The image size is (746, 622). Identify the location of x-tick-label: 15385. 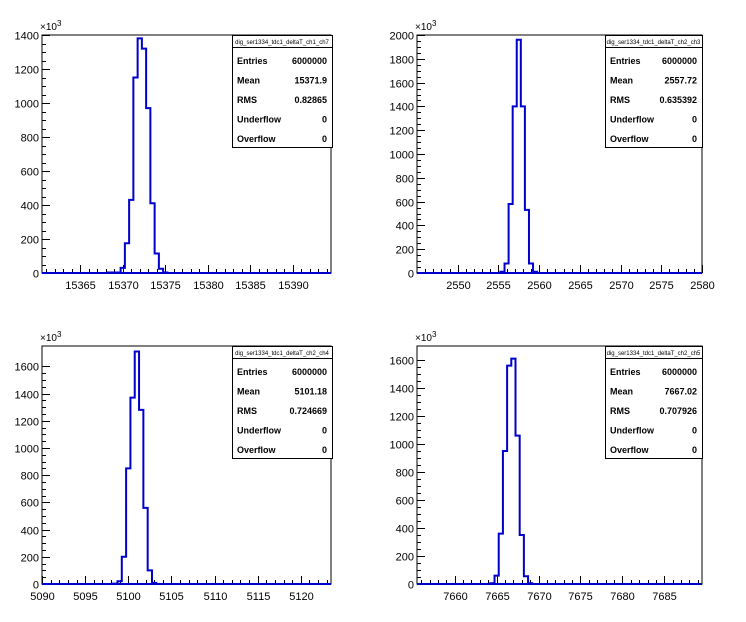
(250, 286).